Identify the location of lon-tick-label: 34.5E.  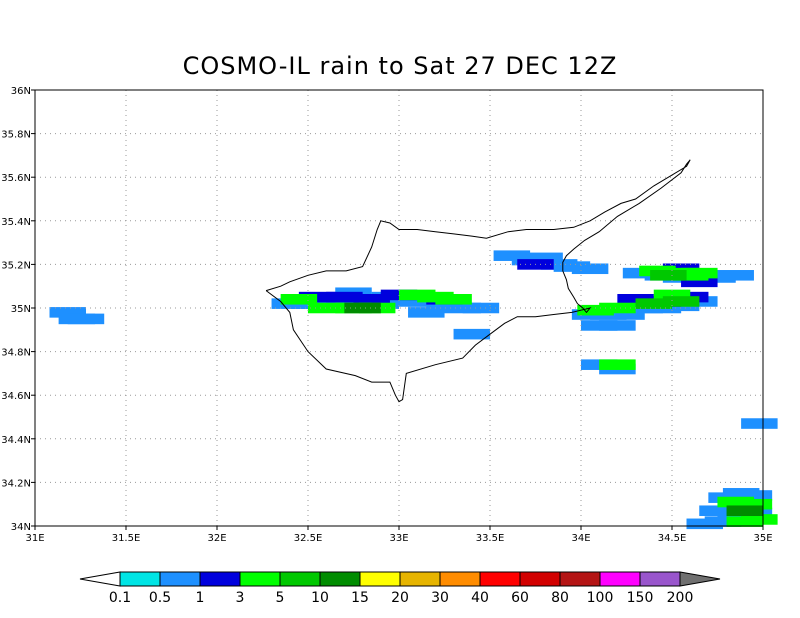
(672, 538).